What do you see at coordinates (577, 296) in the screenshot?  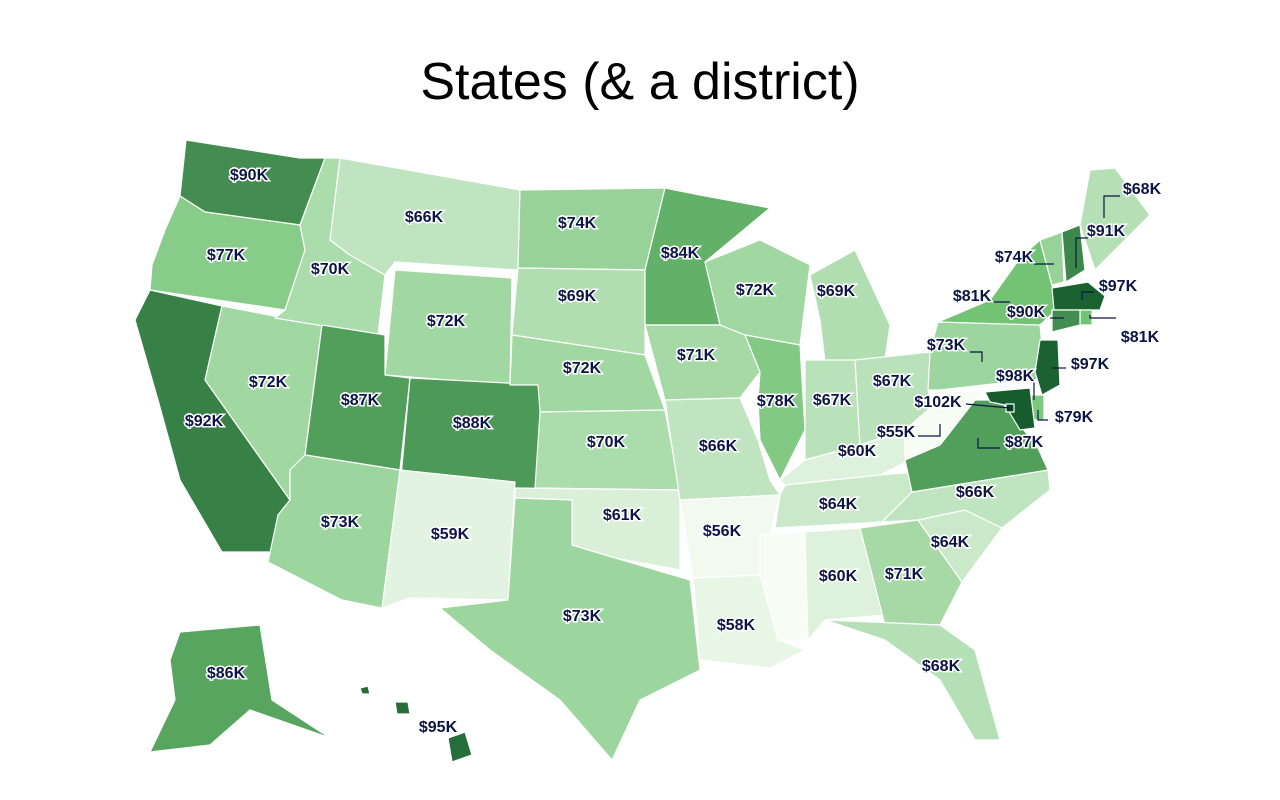 I see `label-sd: $69K` at bounding box center [577, 296].